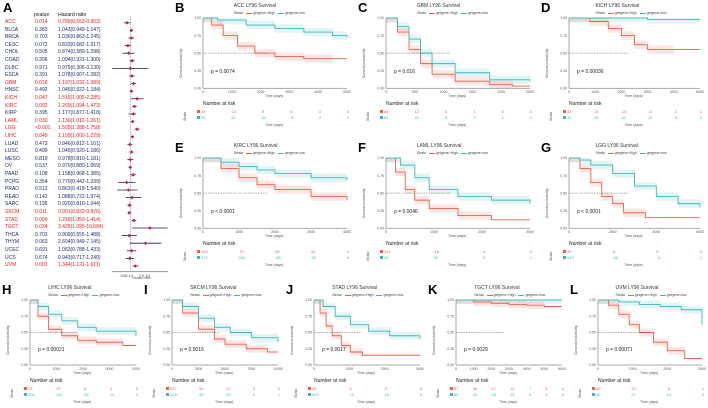 The width and height of the screenshot is (708, 408). What do you see at coordinates (598, 394) in the screenshot?
I see `risk-count: 40` at bounding box center [598, 394].